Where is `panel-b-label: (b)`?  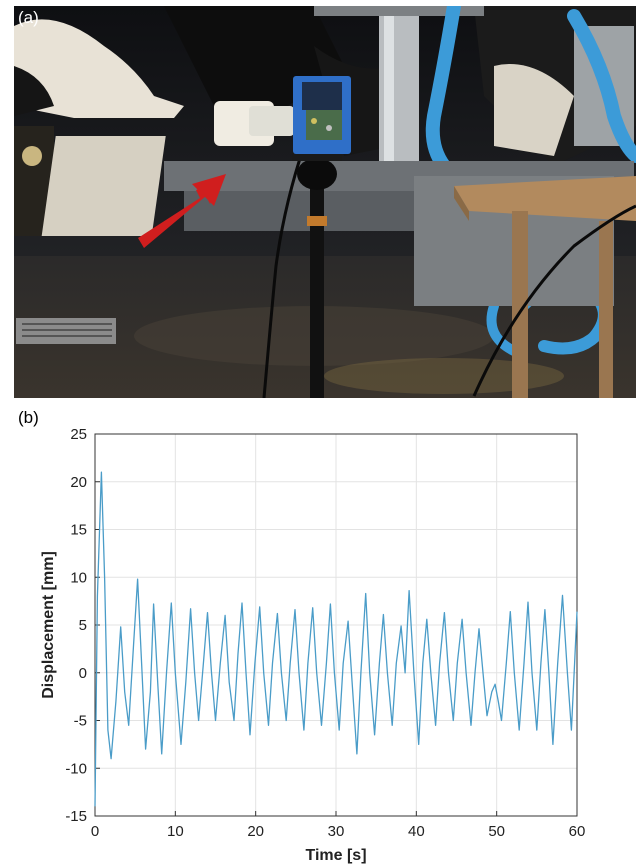
panel-b-label: (b) is located at coordinates (28, 417).